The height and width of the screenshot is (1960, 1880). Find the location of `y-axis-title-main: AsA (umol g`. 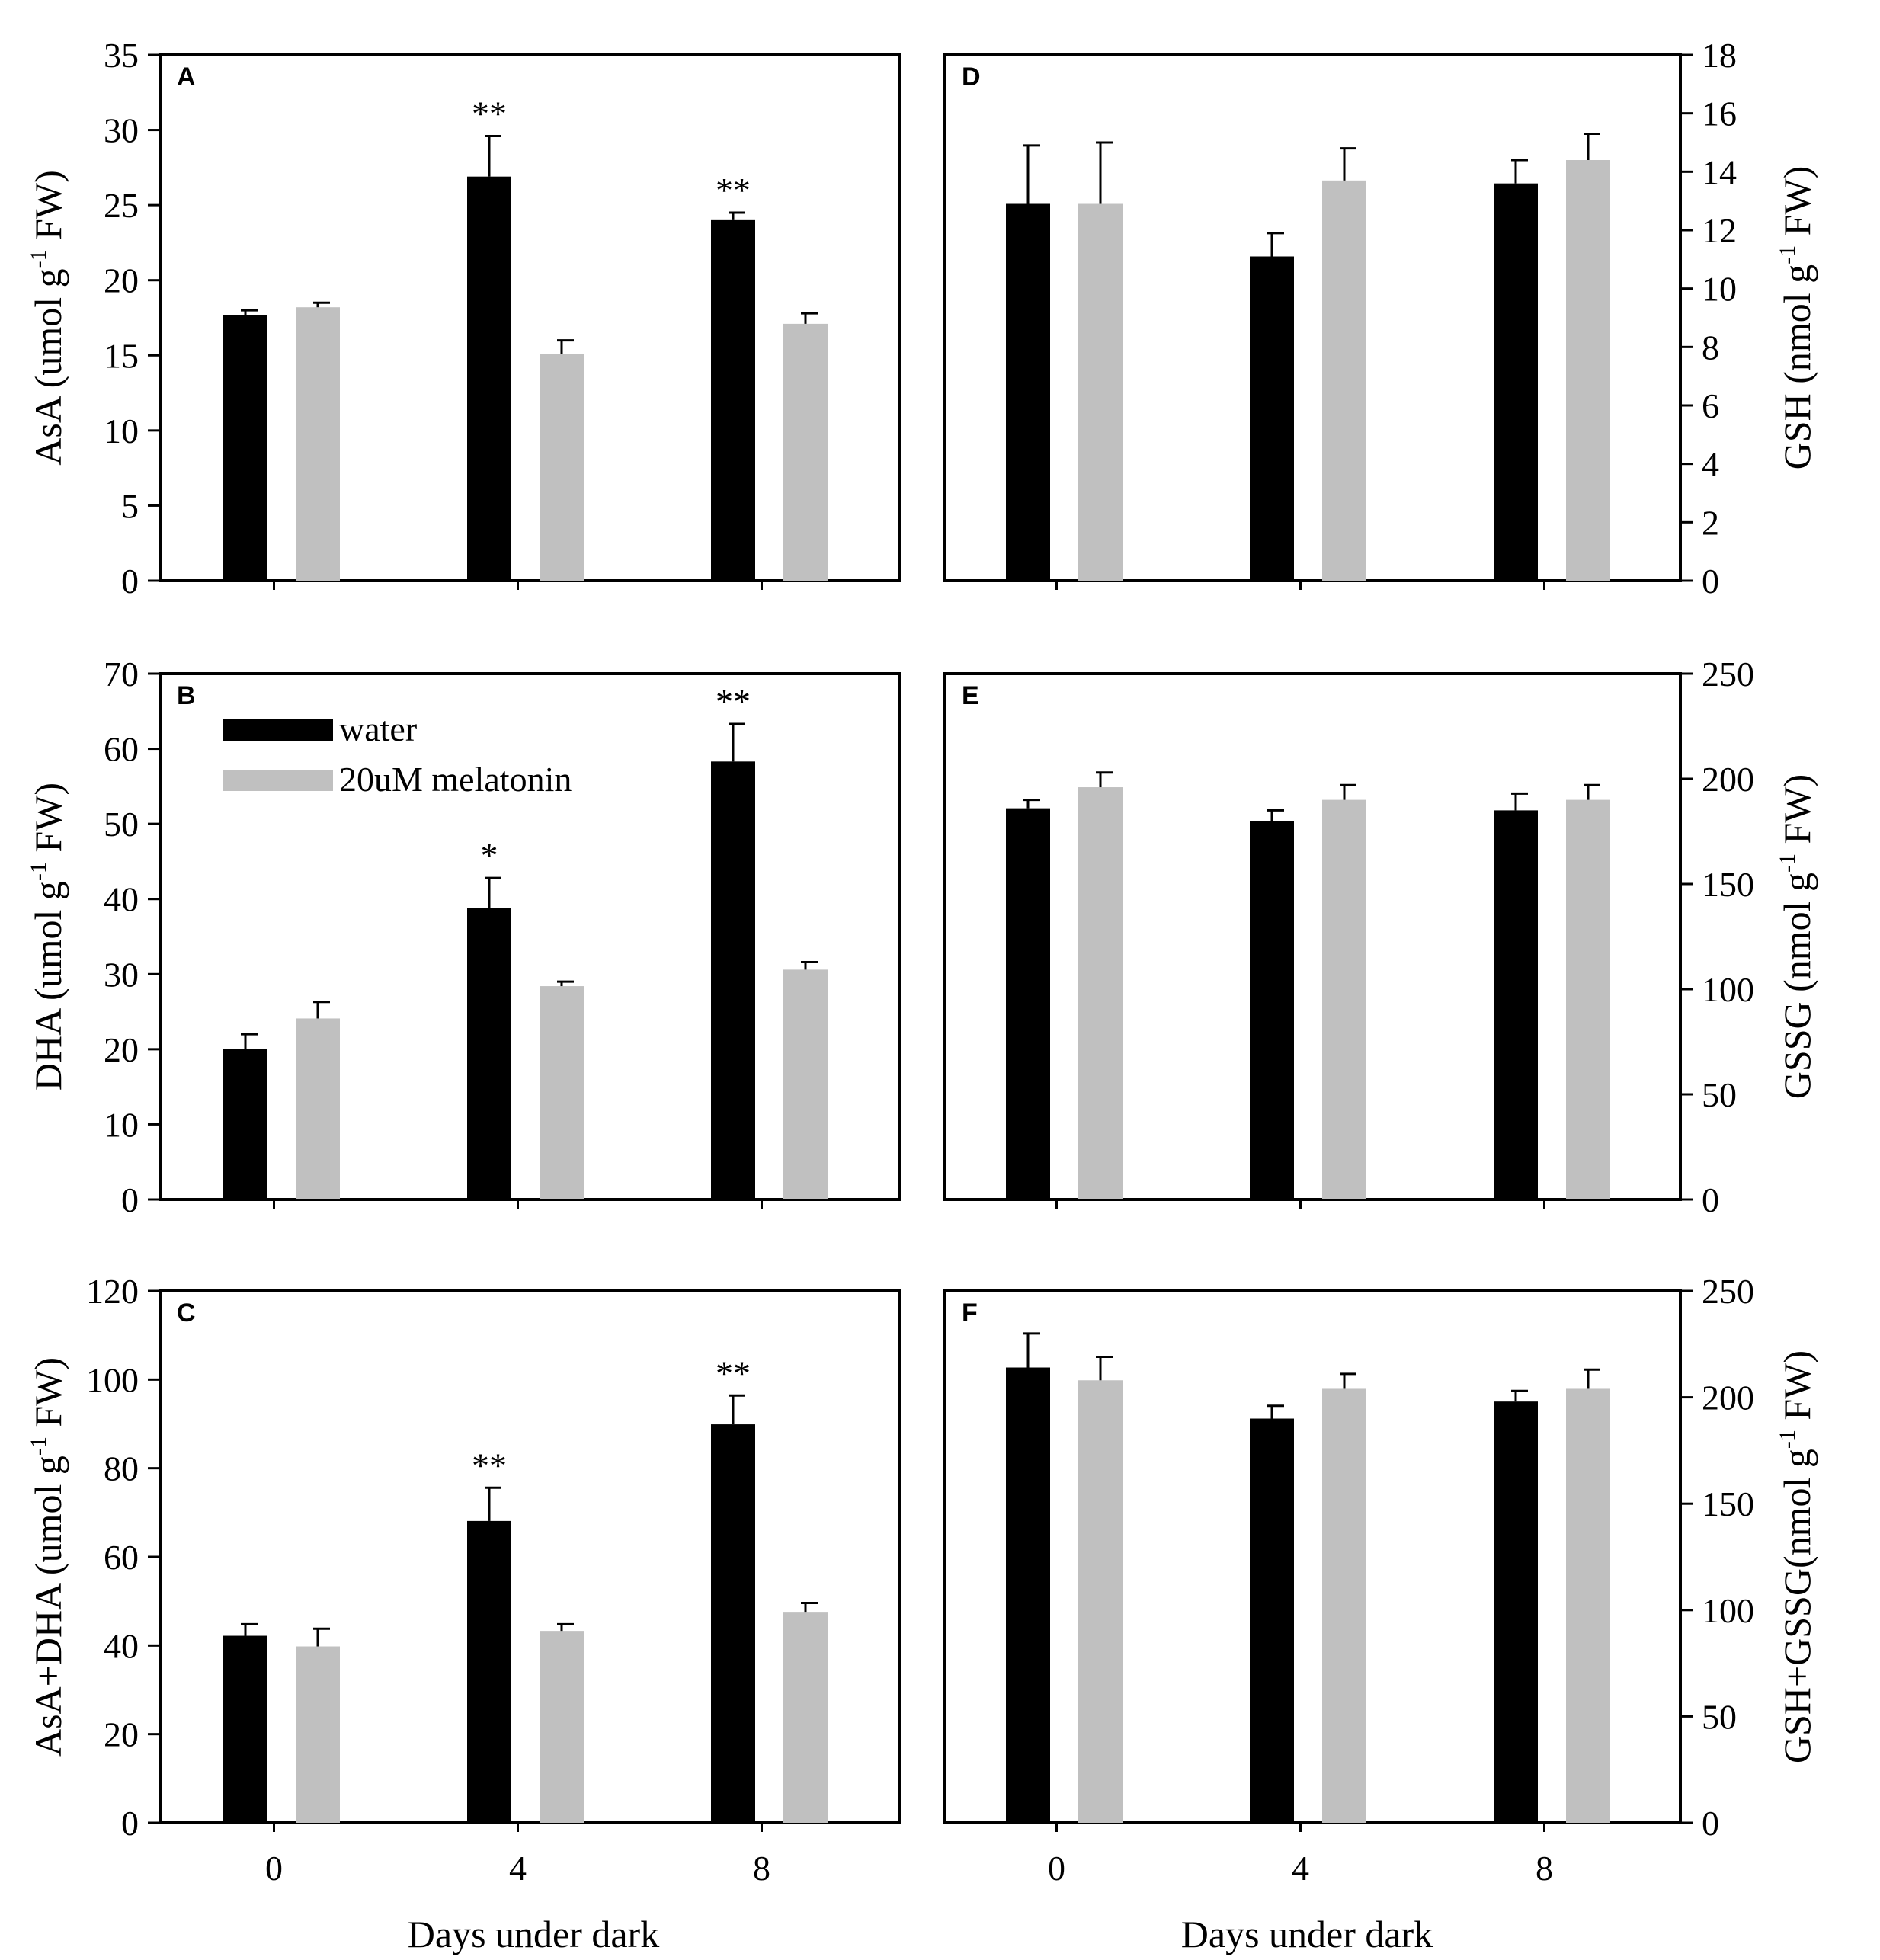

y-axis-title-main: AsA (umol g is located at coordinates (48, 366).